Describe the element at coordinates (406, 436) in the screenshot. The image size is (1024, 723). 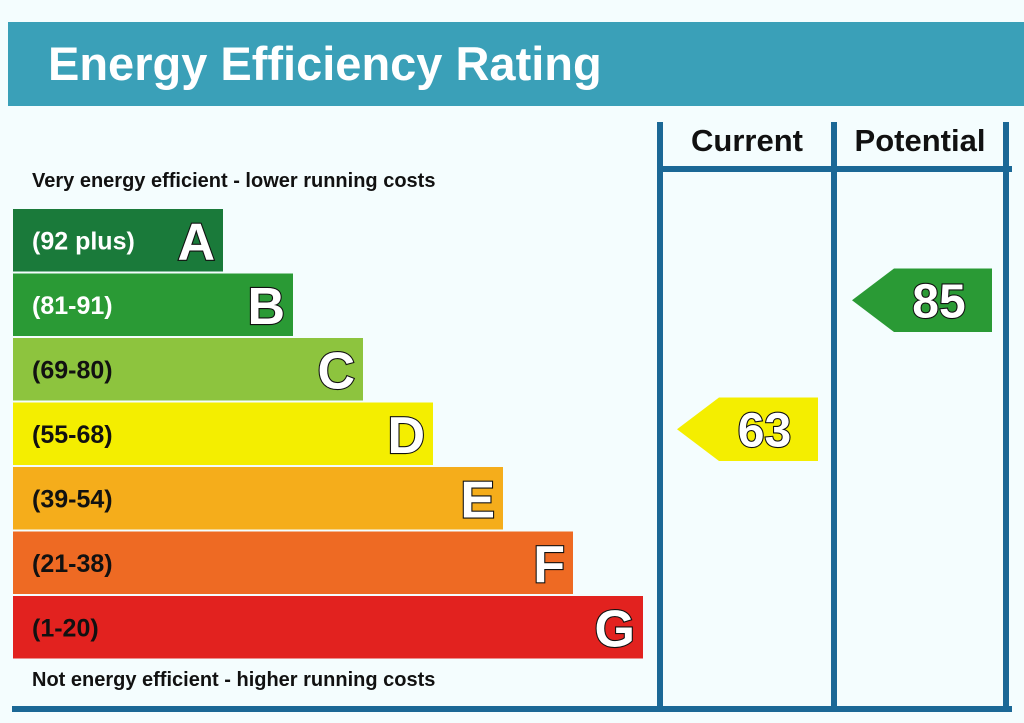
I see `band-letter-d: D` at that location.